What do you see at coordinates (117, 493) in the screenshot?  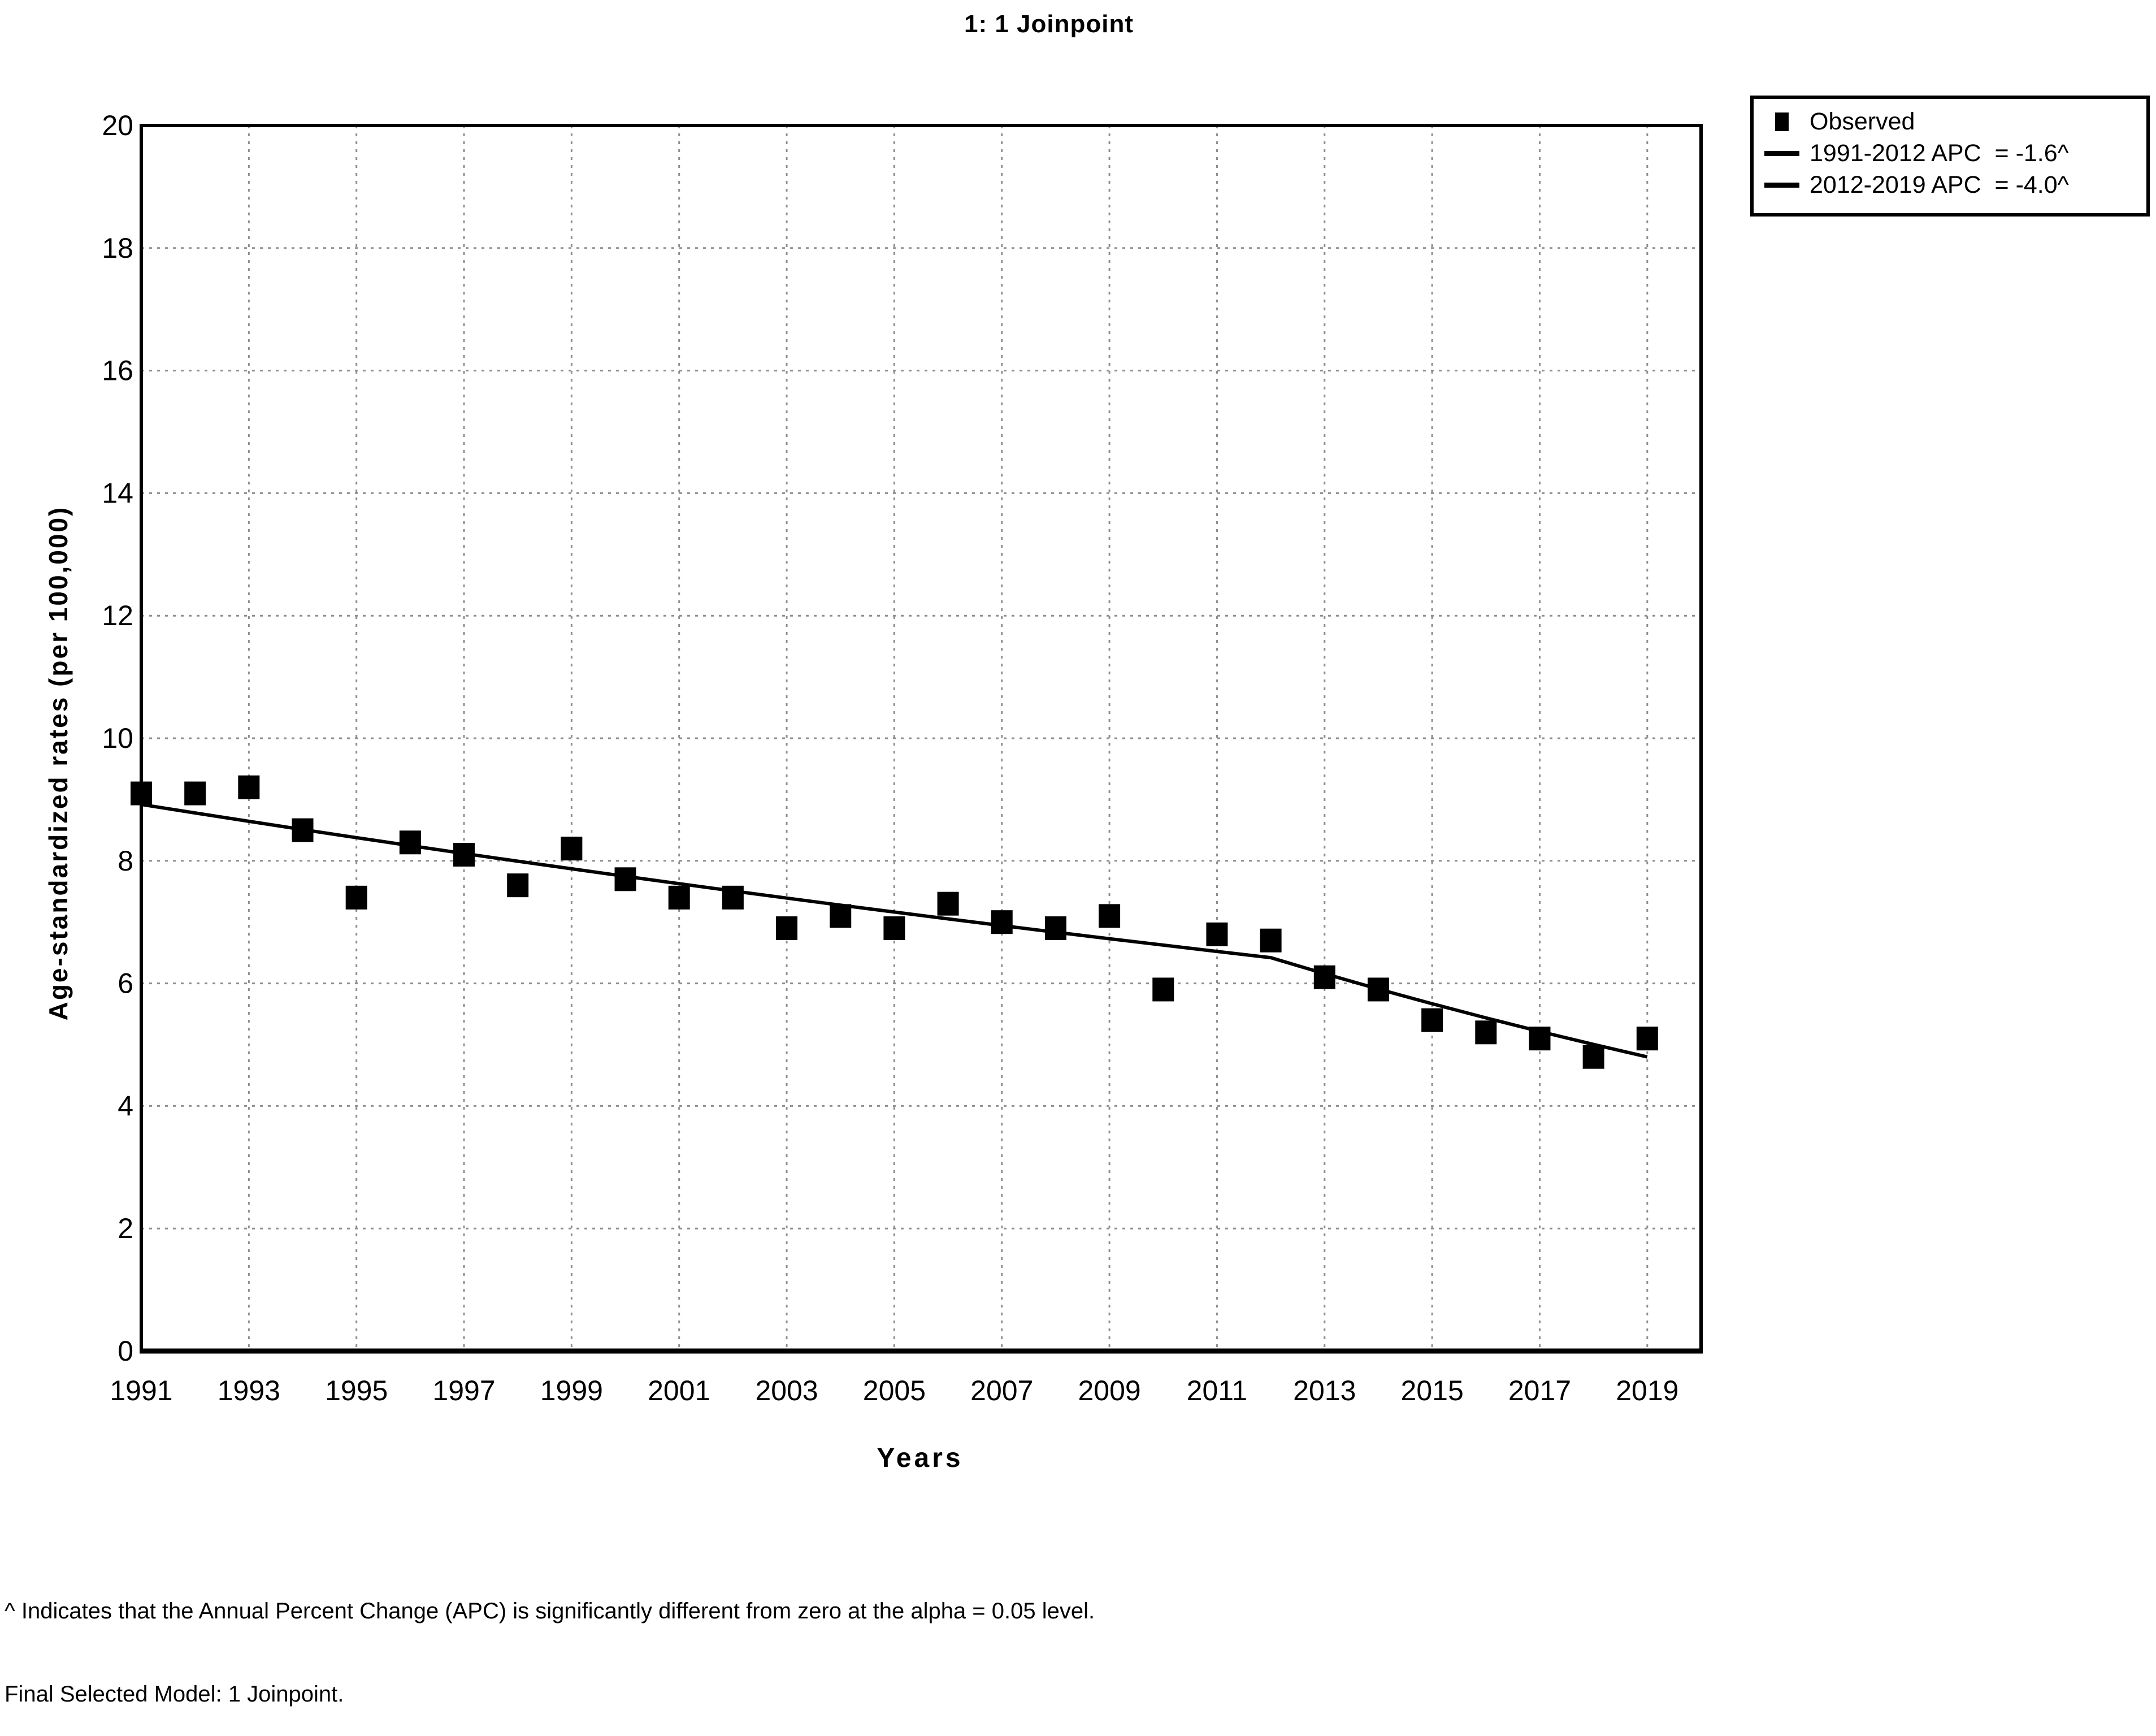 I see `y-tick-label: 14` at bounding box center [117, 493].